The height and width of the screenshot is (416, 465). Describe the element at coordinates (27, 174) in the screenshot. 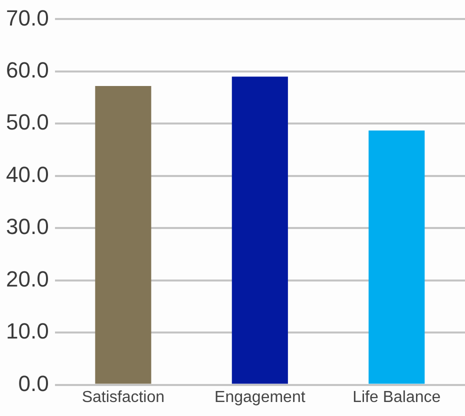

I see `y-tick-label: 40.0` at that location.